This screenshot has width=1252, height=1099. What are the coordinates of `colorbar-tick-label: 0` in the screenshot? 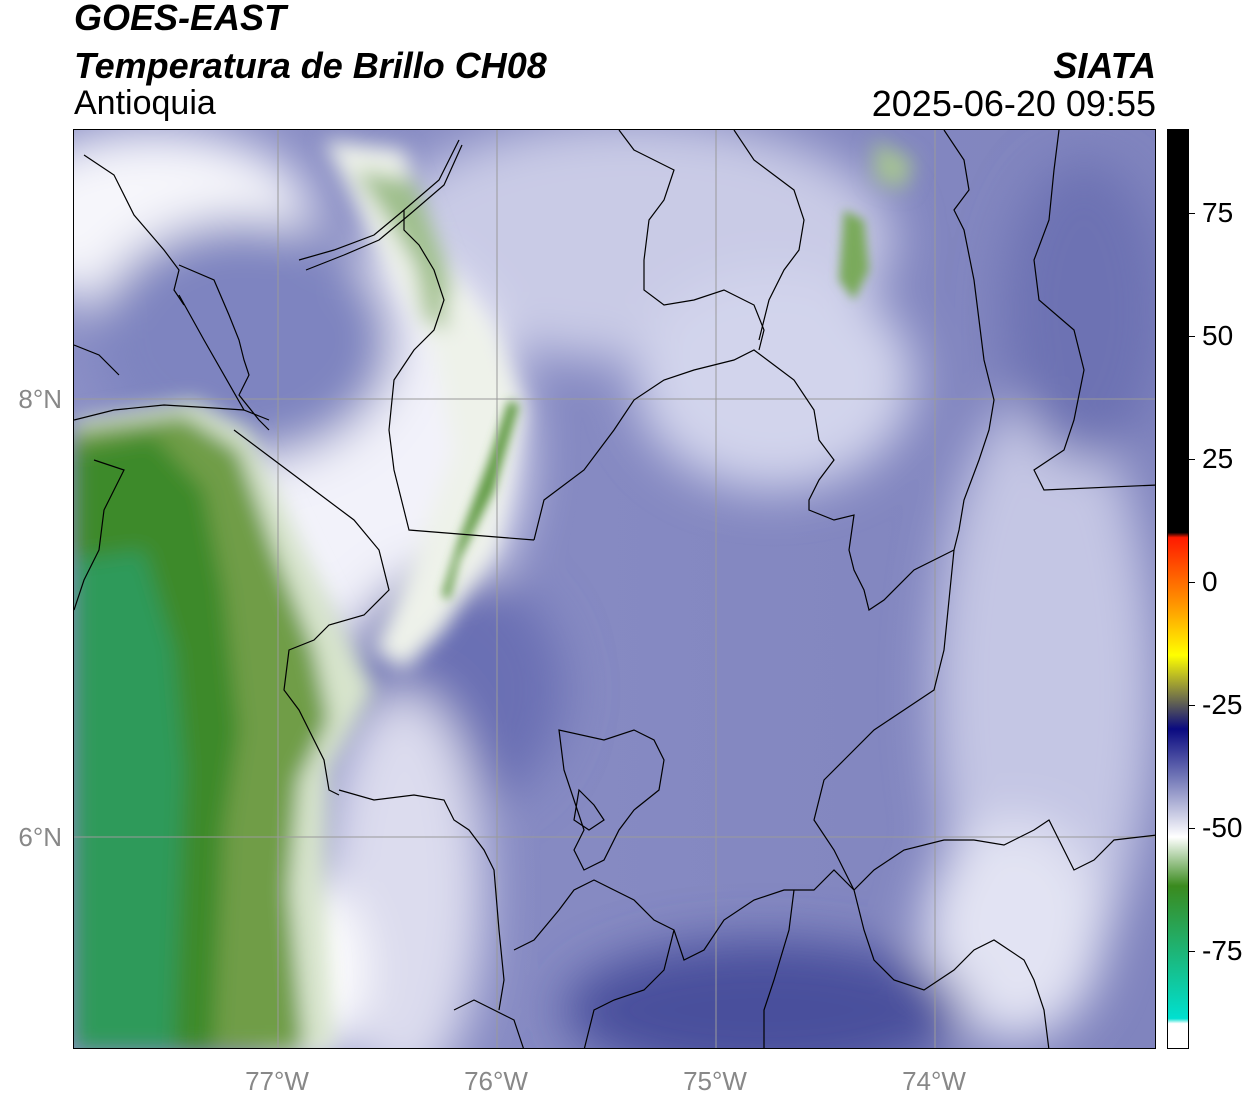 It's located at (1210, 581).